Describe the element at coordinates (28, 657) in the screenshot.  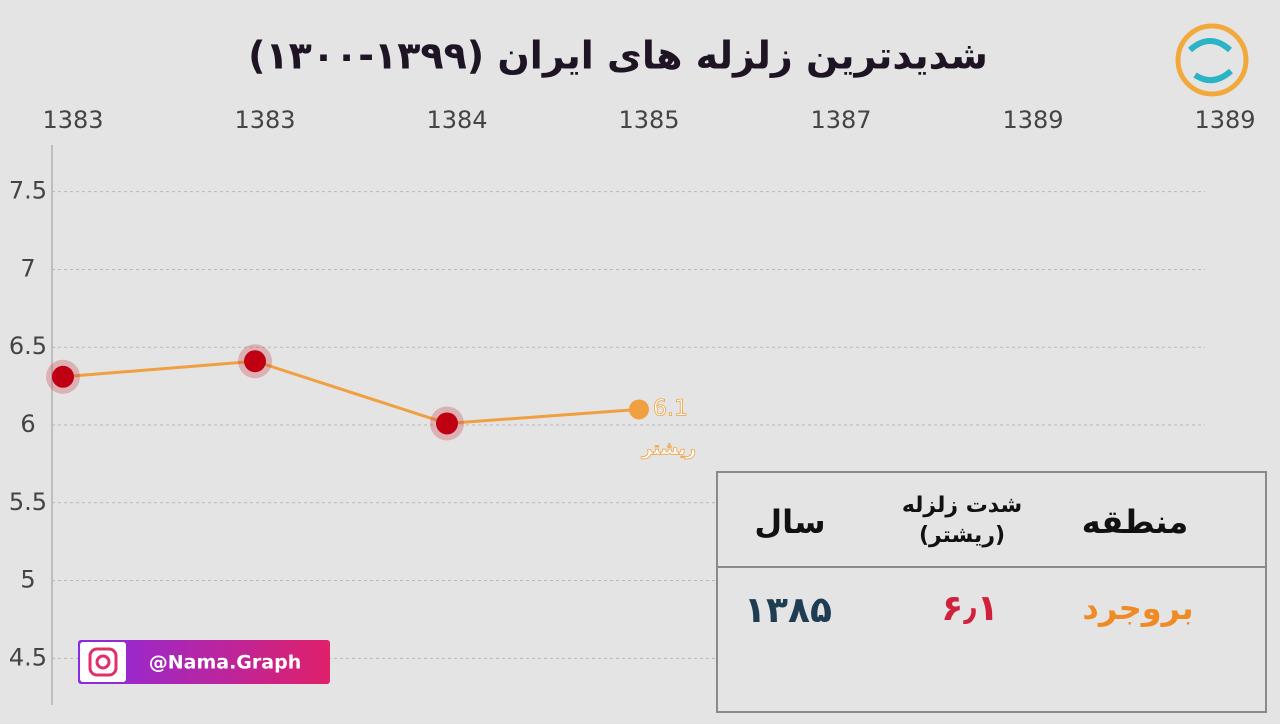
I see `y-tick-label: 4.5` at that location.